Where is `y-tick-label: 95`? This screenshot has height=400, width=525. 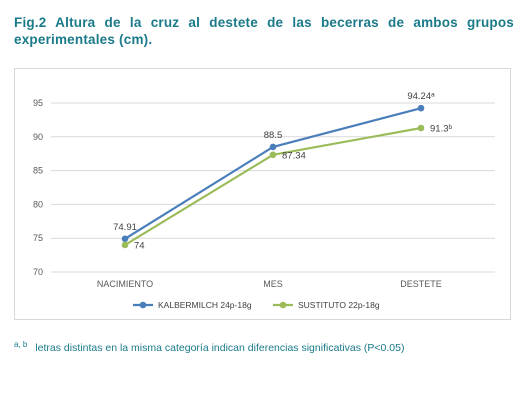
y-tick-label: 95 is located at coordinates (38, 103).